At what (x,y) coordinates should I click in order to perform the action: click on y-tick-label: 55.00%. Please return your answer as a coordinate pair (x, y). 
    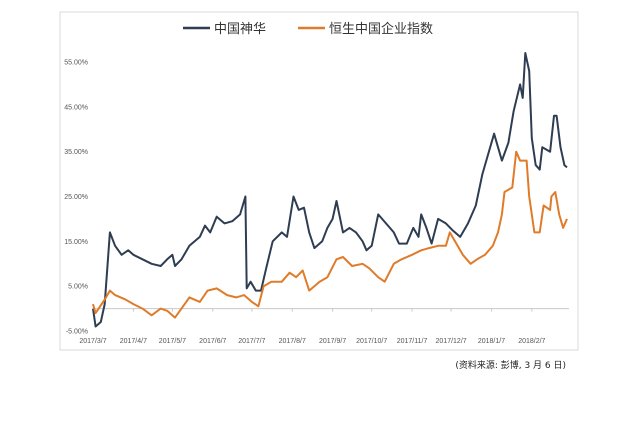
    Looking at the image, I should click on (76, 63).